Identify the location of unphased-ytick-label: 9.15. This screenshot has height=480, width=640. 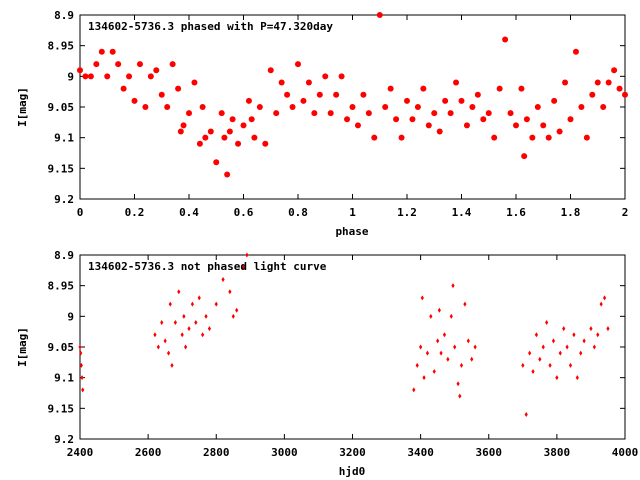
(61, 408).